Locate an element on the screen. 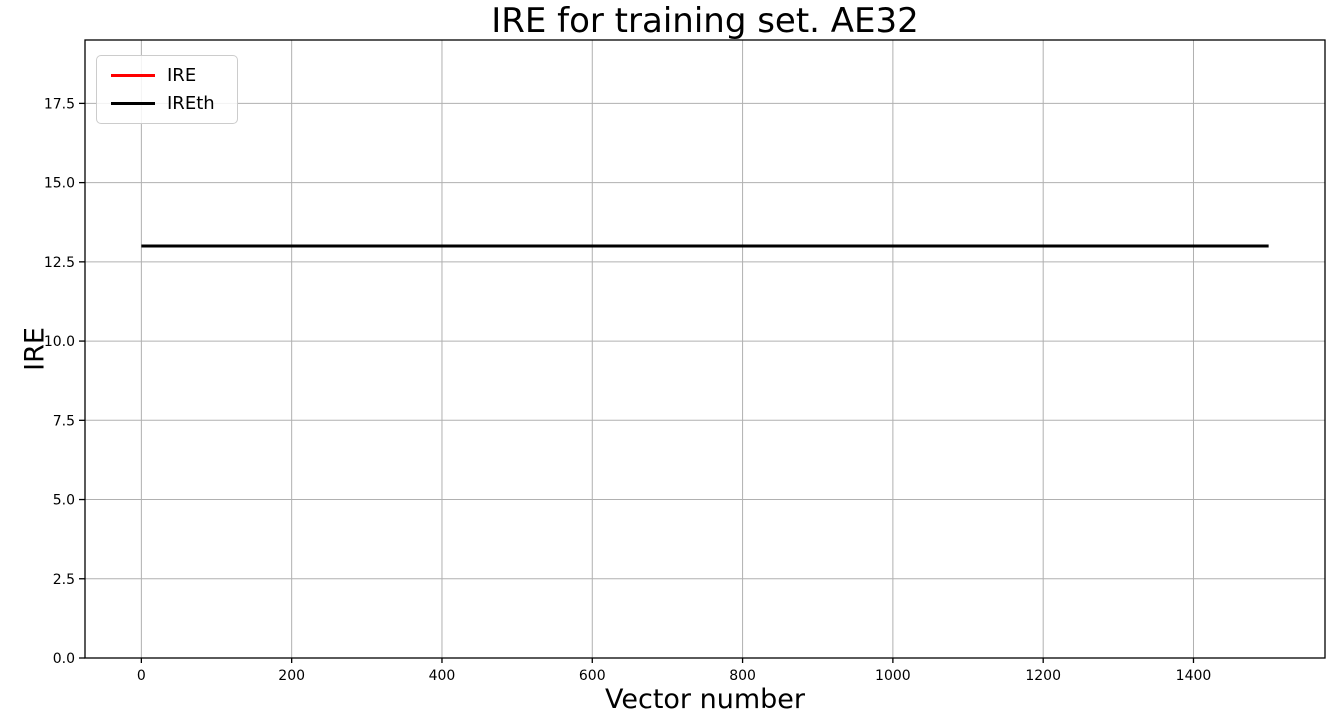 The image size is (1334, 727). chart-title: IRE for training set. AE32 is located at coordinates (705, 21).